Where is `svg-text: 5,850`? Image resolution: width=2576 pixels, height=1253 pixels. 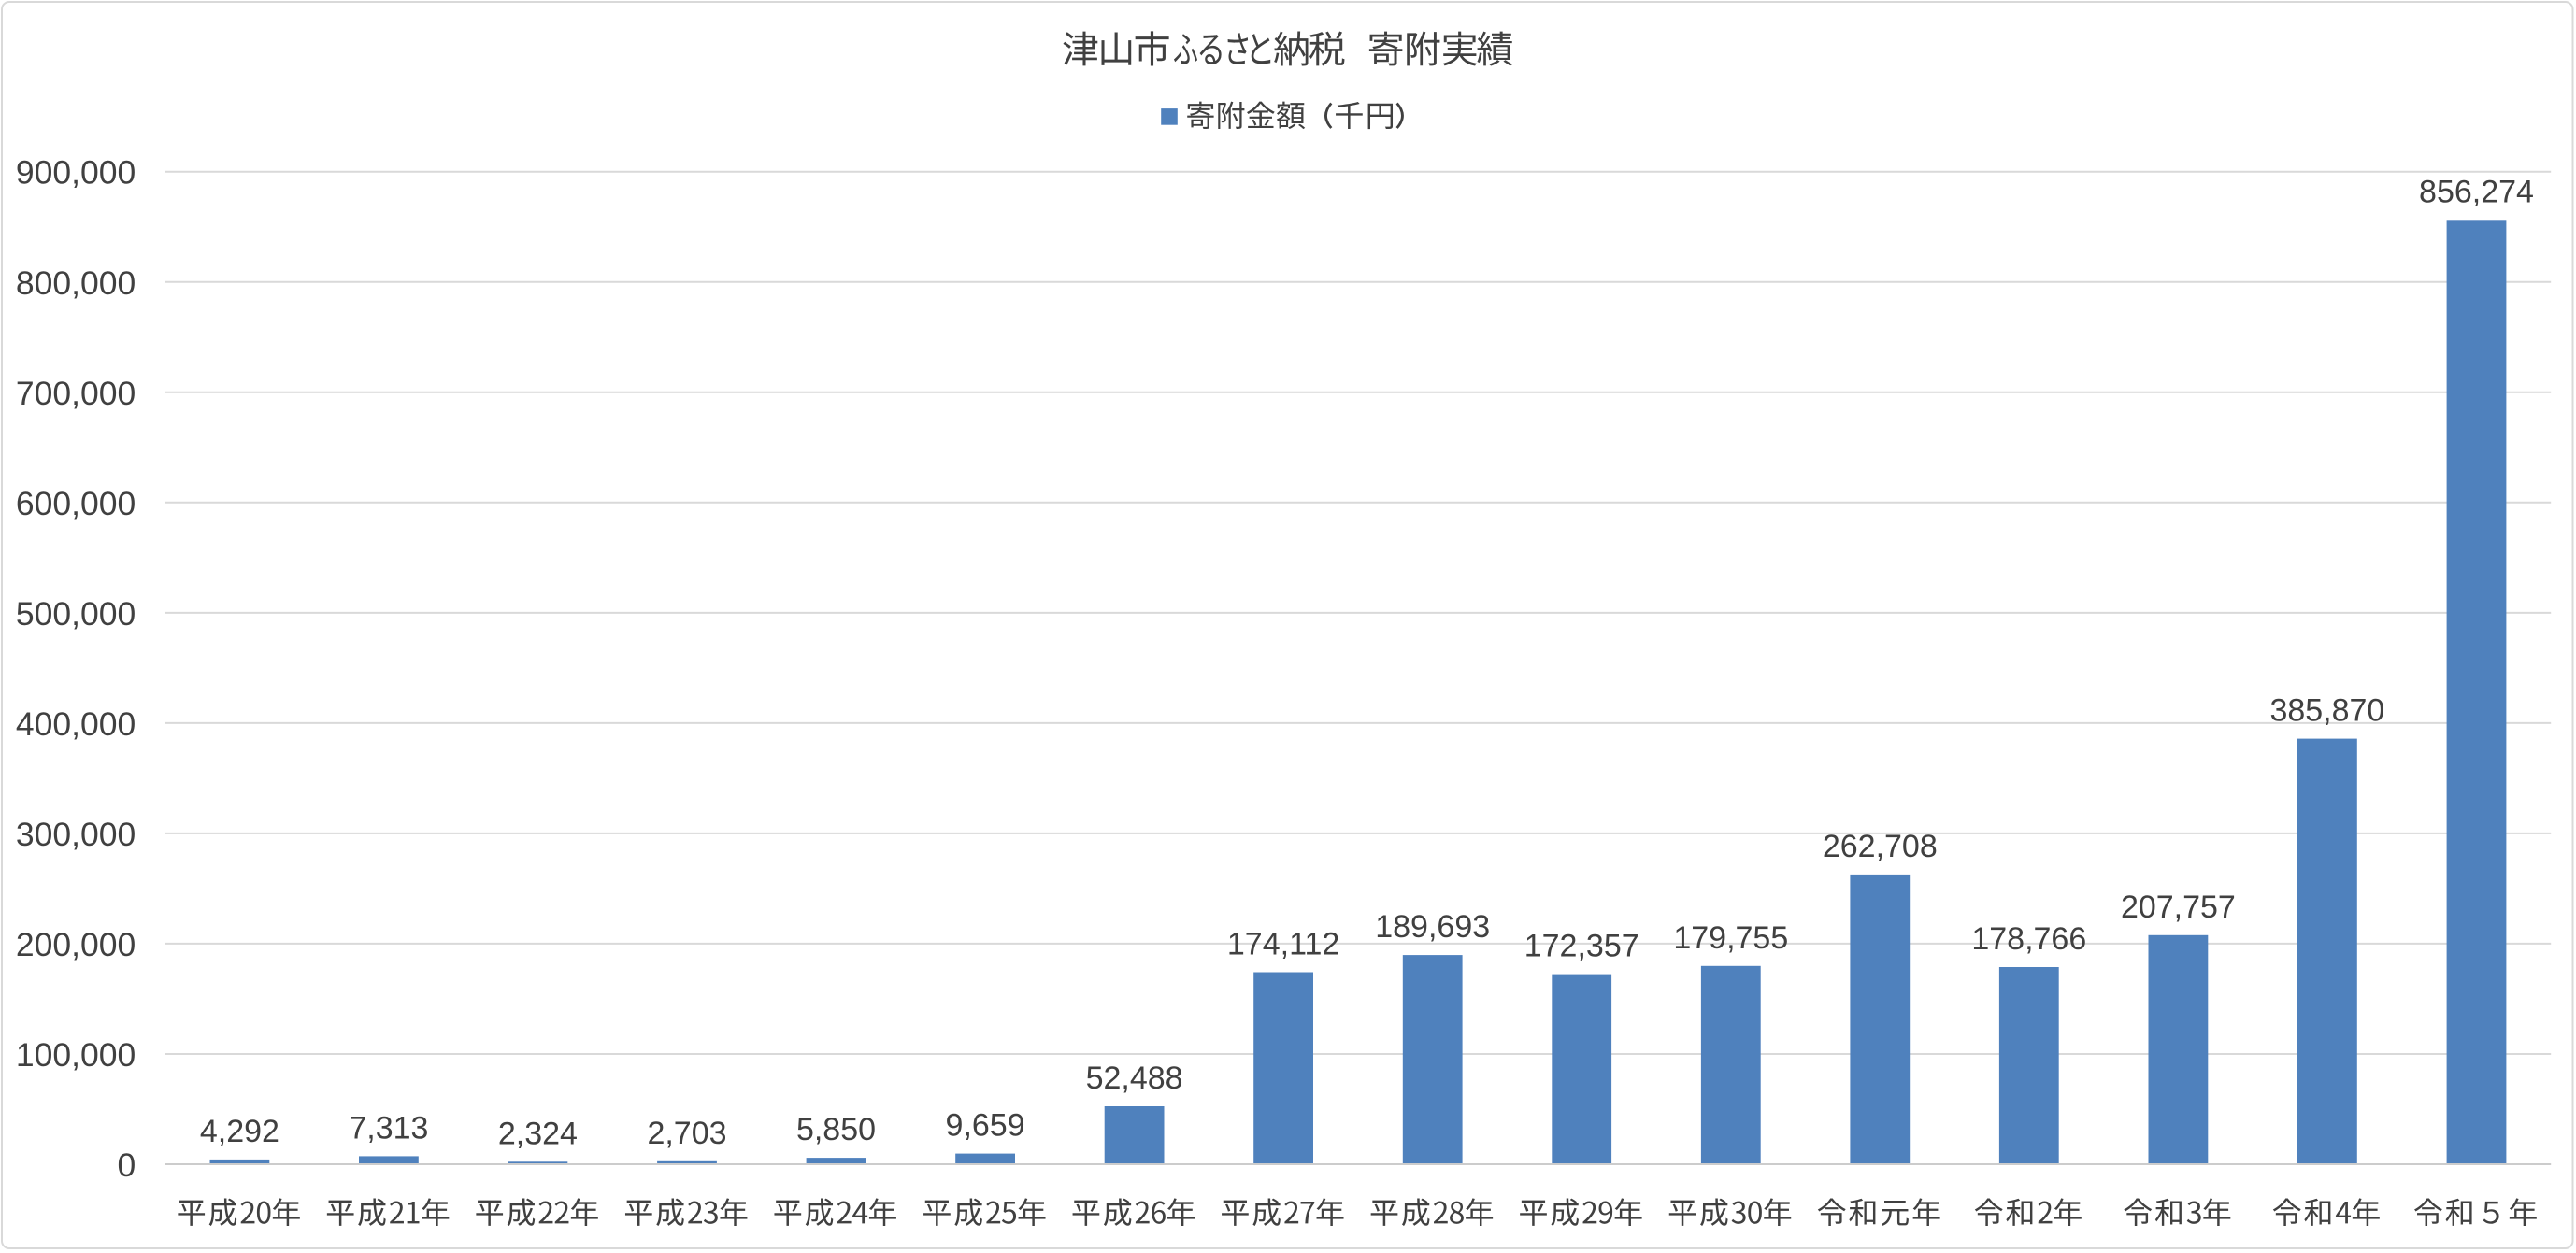 svg-text: 5,850 is located at coordinates (836, 1129).